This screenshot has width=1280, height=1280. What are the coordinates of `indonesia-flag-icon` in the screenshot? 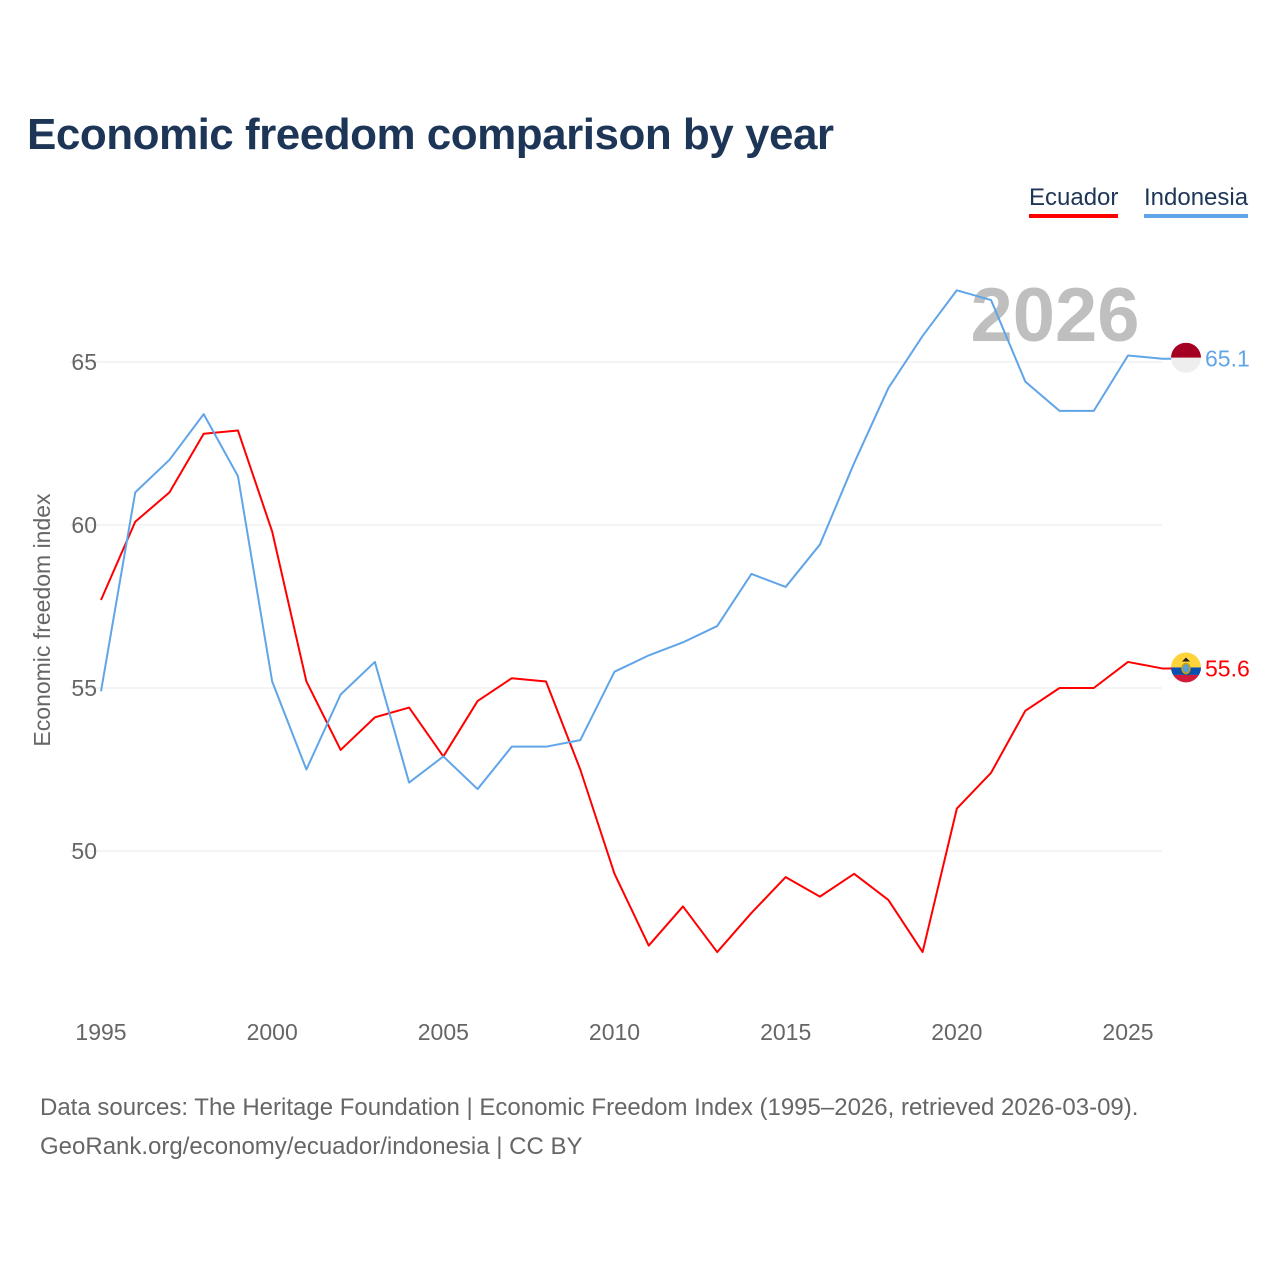 It's located at (1186, 357).